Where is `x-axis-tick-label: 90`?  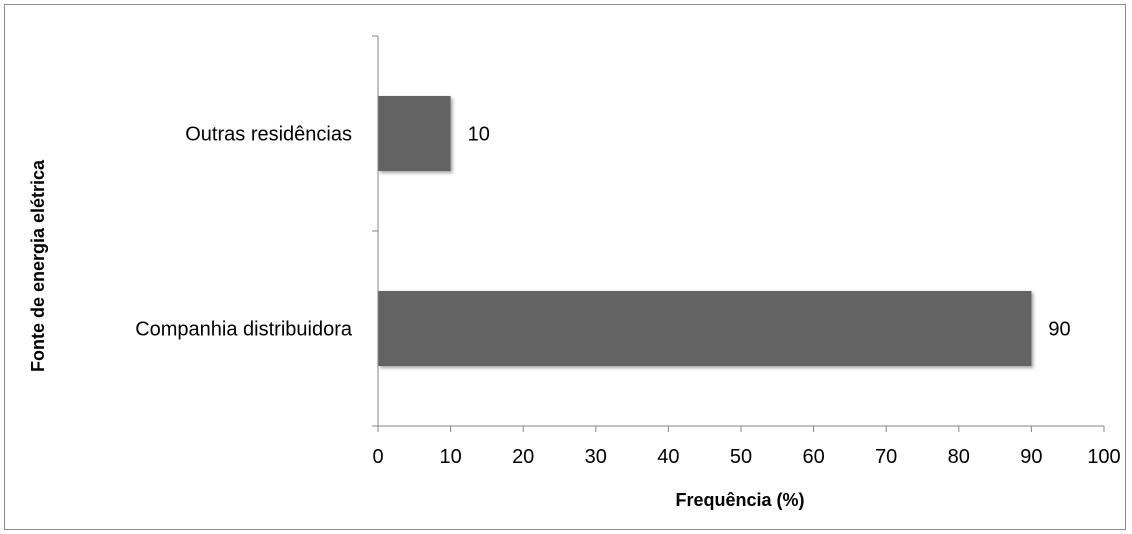
x-axis-tick-label: 90 is located at coordinates (1031, 457).